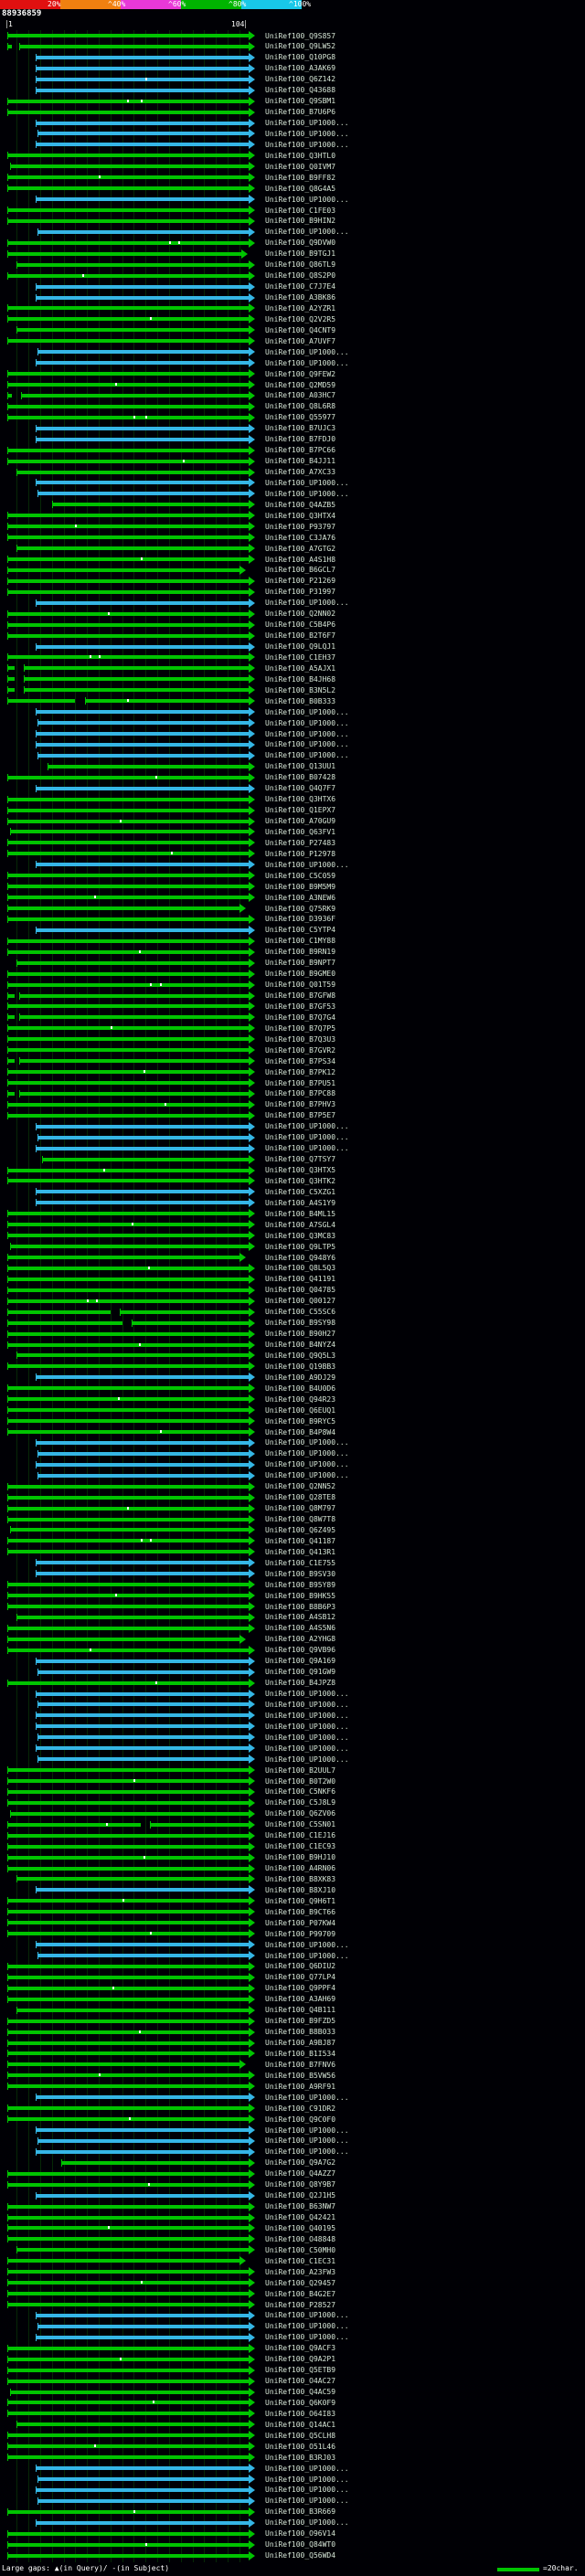 Image resolution: width=585 pixels, height=2576 pixels. I want to click on hit-label: UniRef100_Q9FEW2, so click(300, 373).